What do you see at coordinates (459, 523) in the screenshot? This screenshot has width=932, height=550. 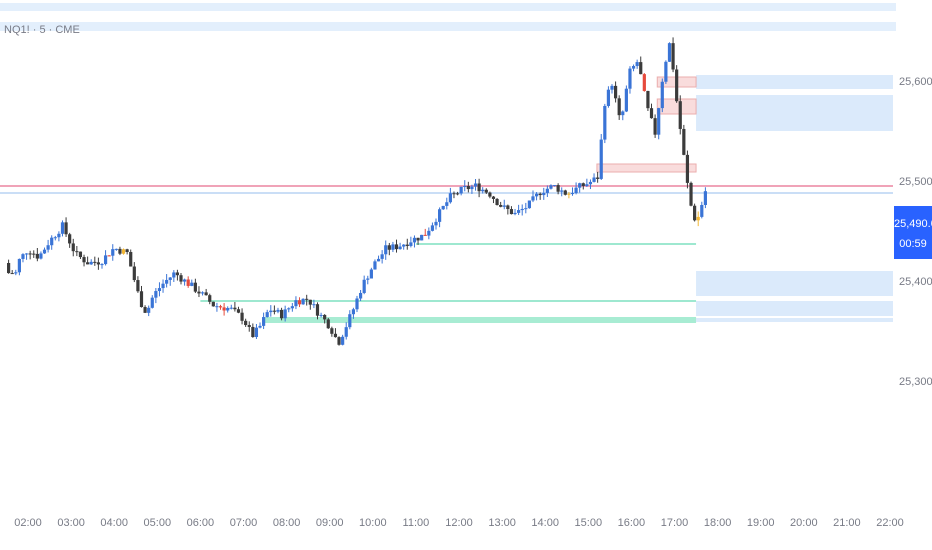 I see `x-tick-label: 12:00` at bounding box center [459, 523].